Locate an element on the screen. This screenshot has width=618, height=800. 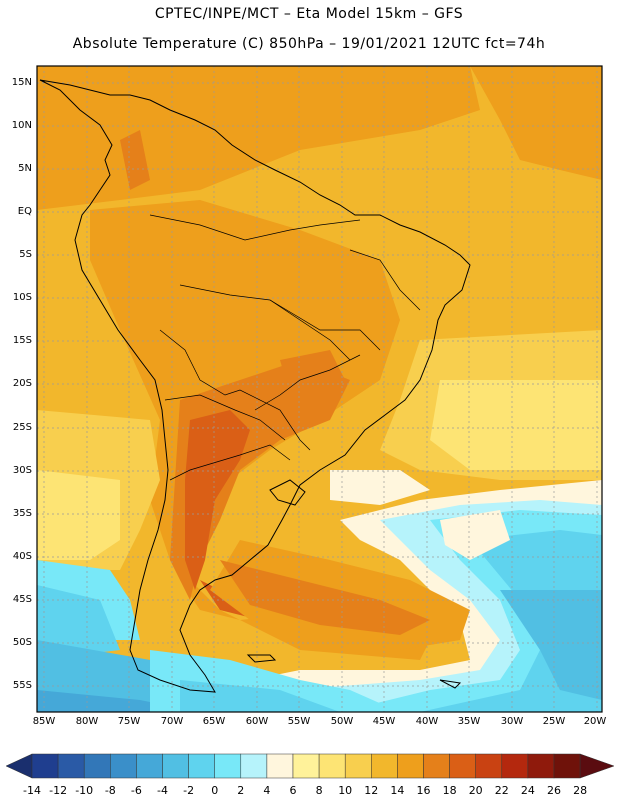
lat-label-5s: 5S is located at coordinates (25, 254).